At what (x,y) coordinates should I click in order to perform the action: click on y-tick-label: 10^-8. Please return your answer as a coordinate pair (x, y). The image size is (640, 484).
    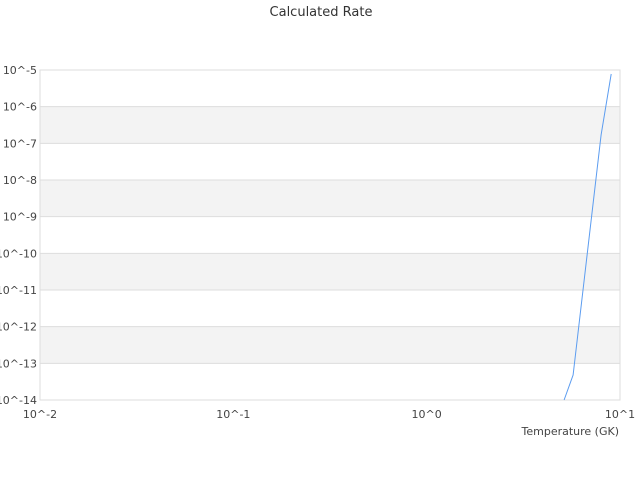
    Looking at the image, I should click on (20, 180).